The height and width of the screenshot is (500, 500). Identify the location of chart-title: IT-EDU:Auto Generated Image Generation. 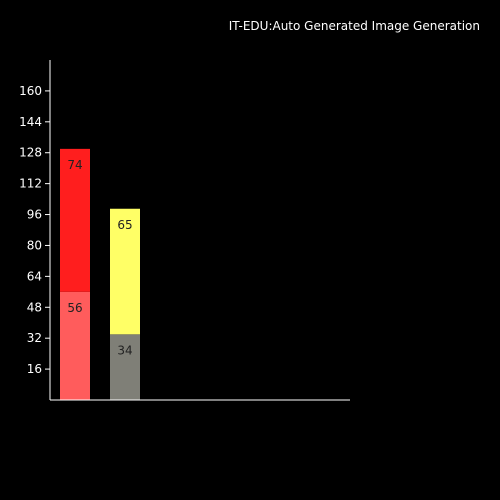
(354, 26).